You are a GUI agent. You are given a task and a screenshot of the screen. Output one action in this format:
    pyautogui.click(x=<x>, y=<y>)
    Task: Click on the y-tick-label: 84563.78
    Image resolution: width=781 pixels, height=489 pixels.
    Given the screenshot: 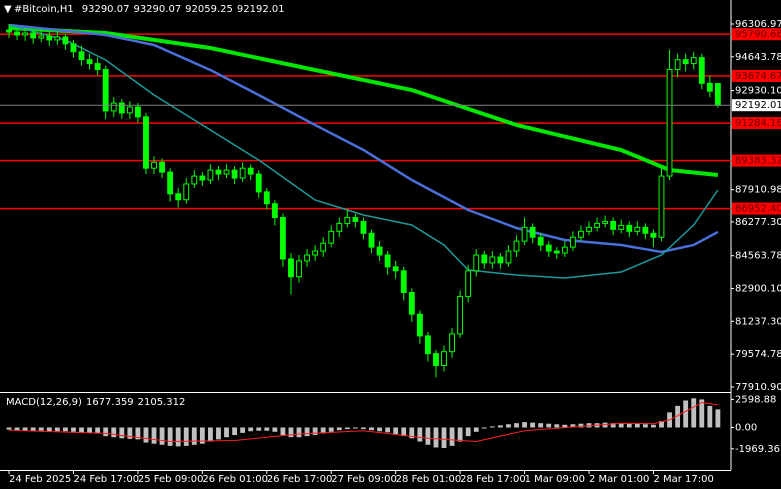 What is the action you would take?
    pyautogui.click(x=758, y=256)
    